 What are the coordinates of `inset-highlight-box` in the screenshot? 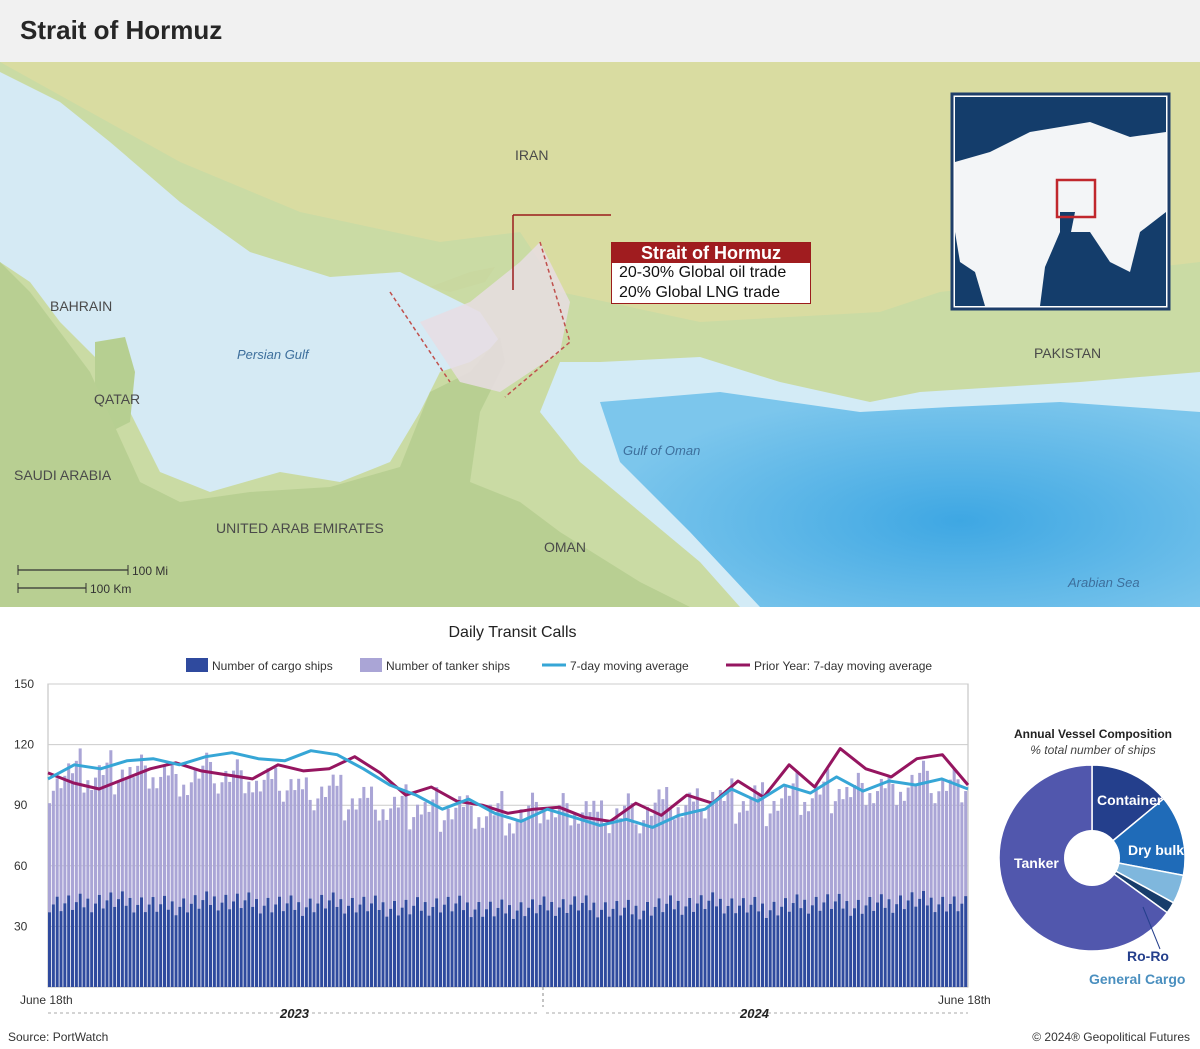 It's located at (1076, 198).